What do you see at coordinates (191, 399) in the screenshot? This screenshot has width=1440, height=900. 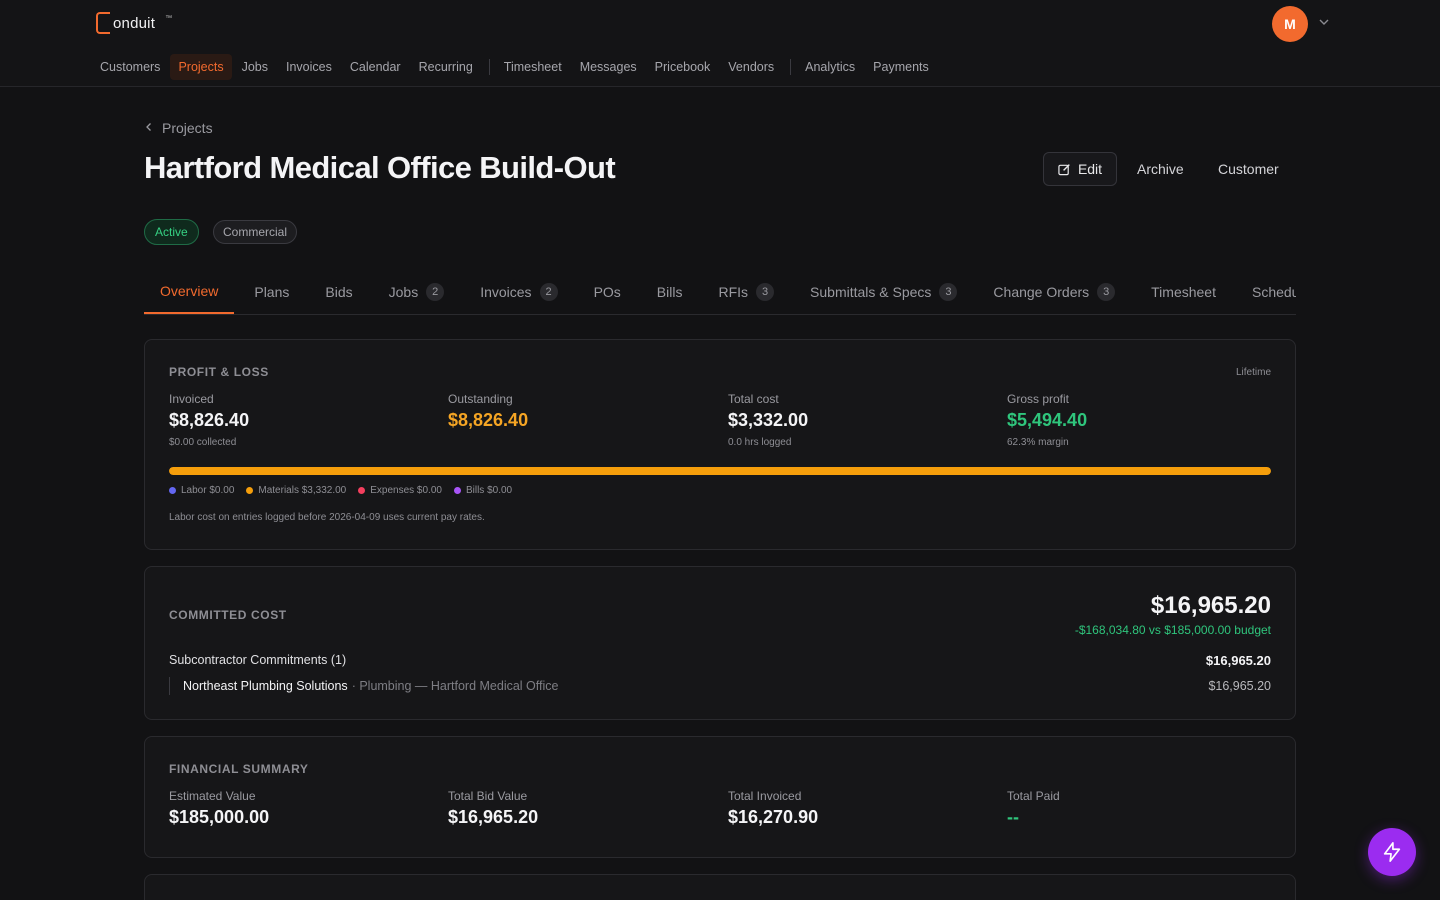 I see `metric-label: Invoiced` at bounding box center [191, 399].